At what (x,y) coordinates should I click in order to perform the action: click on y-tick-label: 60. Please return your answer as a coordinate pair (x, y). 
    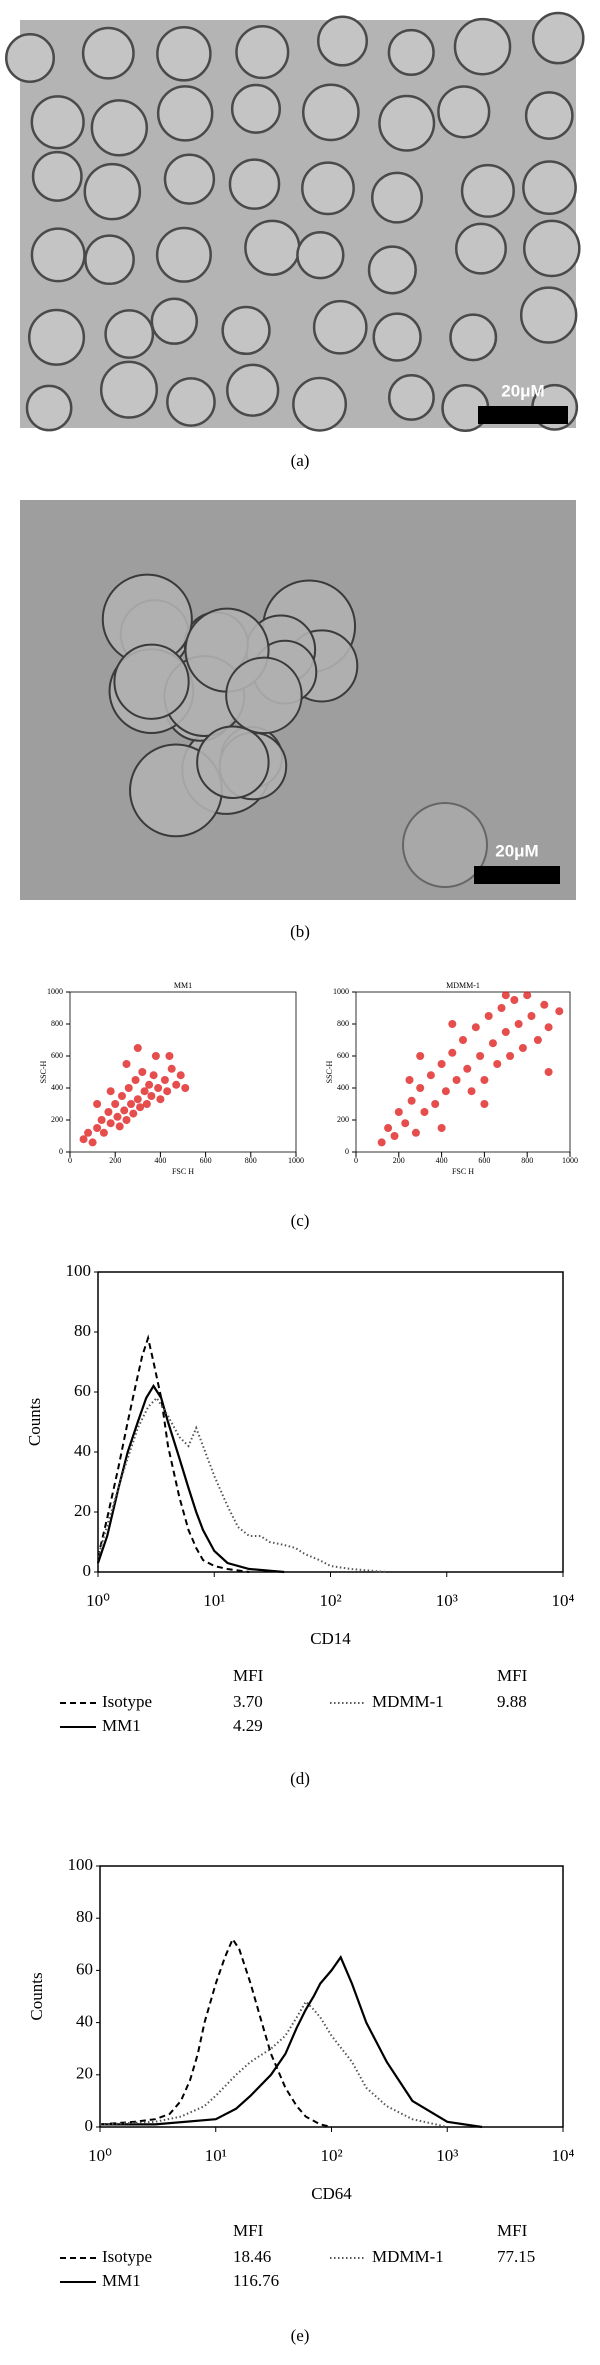
    Looking at the image, I should click on (82, 1390).